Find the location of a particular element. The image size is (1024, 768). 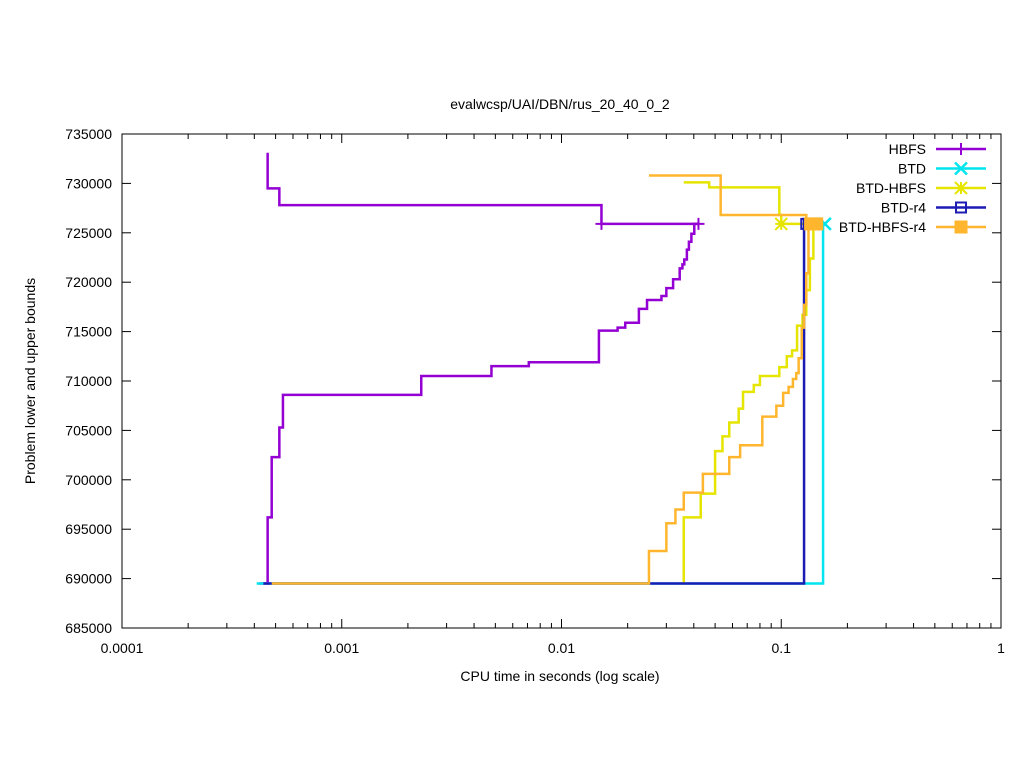

chart-title: evalwcsp/UAI/DBN/rus_20_40_0_2 is located at coordinates (560, 104).